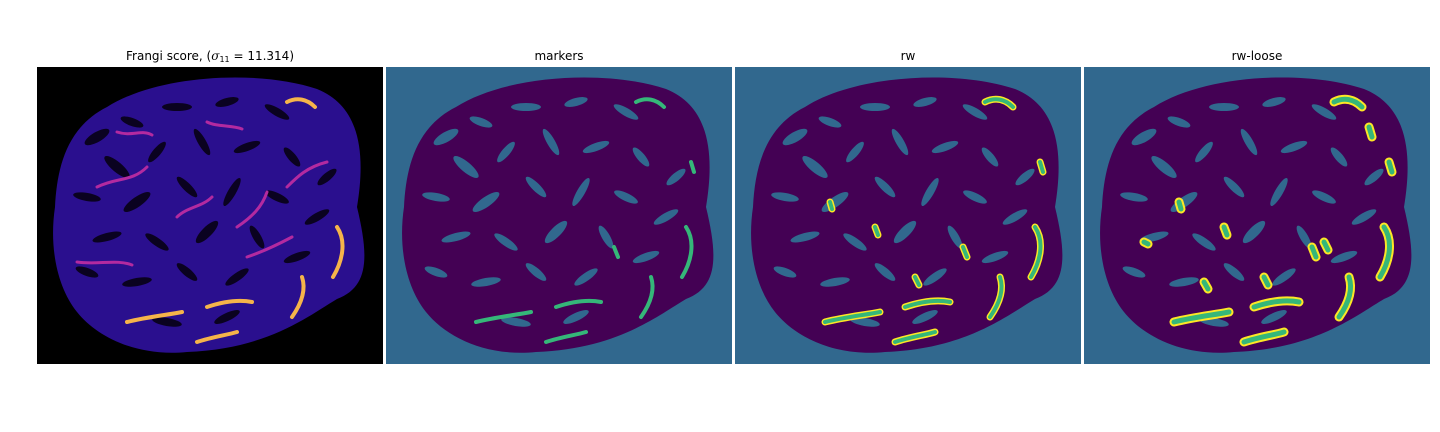 This screenshot has width=1440, height=432. I want to click on frangi-holes, so click(205, 212).